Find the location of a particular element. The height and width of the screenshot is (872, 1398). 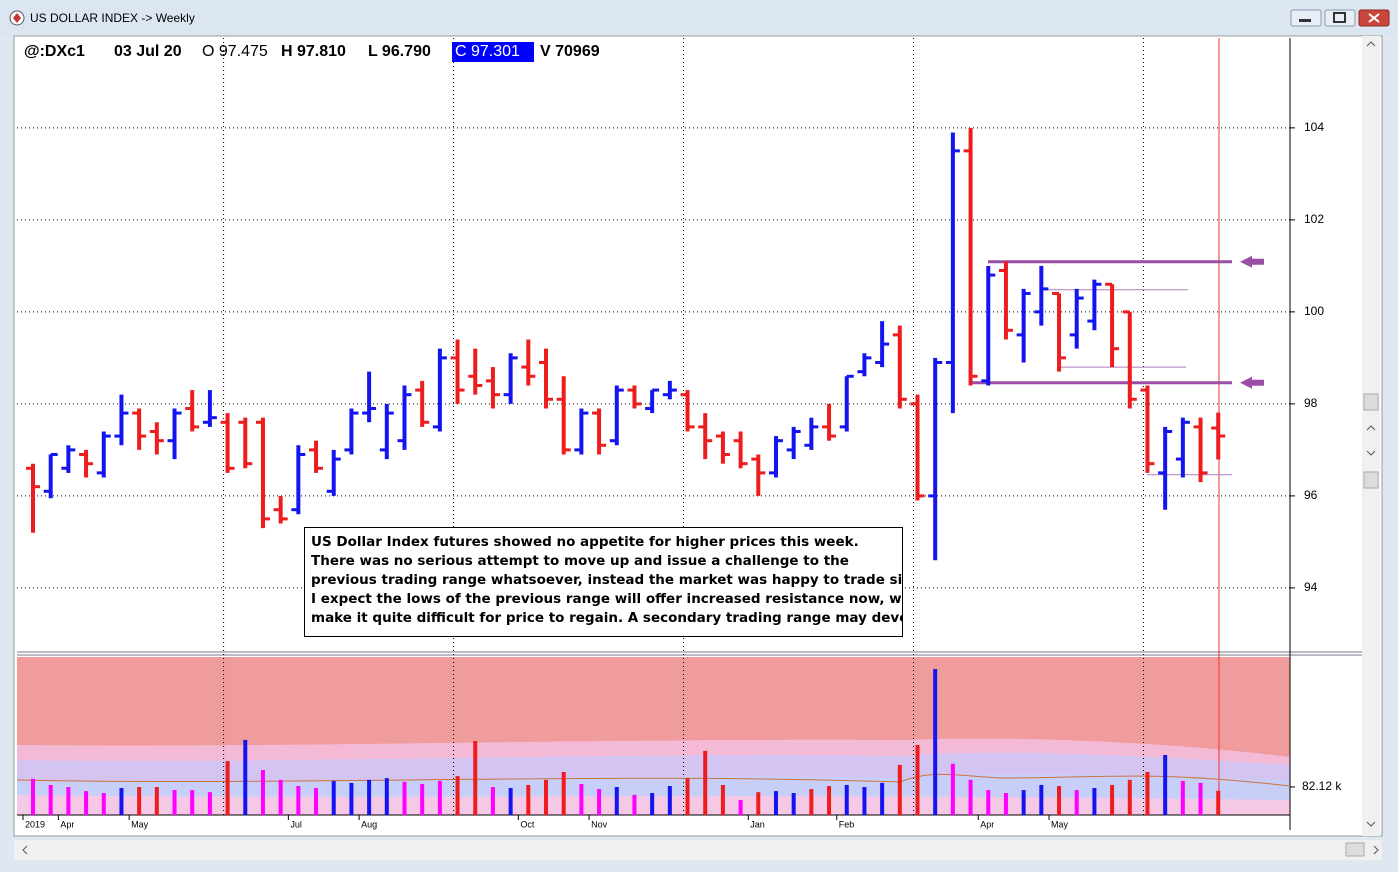

title-bar is located at coordinates (699, 18).